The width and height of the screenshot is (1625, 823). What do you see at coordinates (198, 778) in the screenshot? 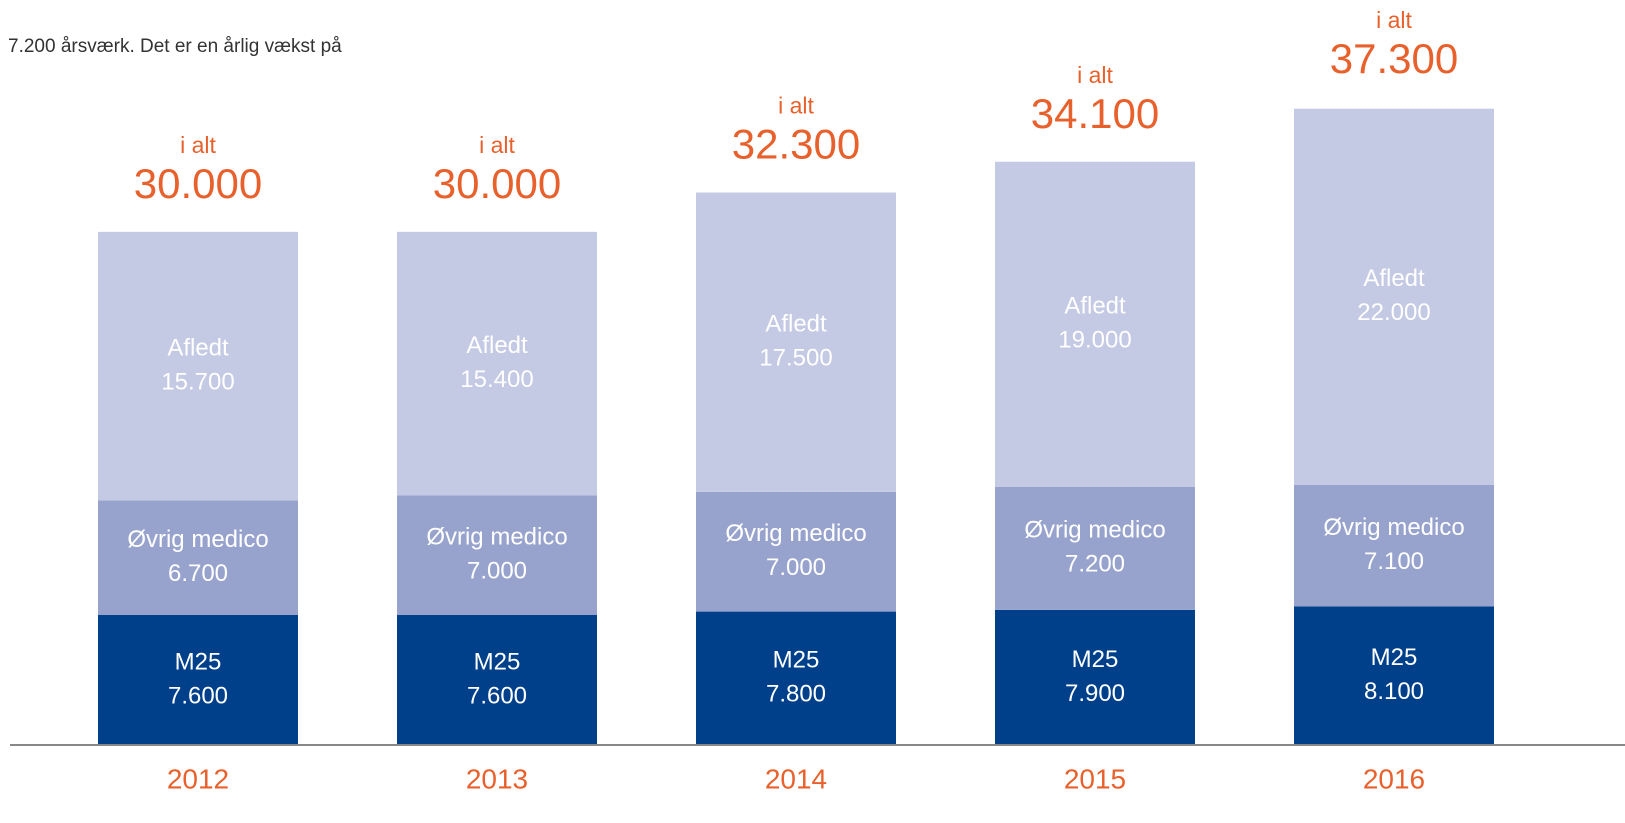
I see `x-tick-label: 2012` at bounding box center [198, 778].